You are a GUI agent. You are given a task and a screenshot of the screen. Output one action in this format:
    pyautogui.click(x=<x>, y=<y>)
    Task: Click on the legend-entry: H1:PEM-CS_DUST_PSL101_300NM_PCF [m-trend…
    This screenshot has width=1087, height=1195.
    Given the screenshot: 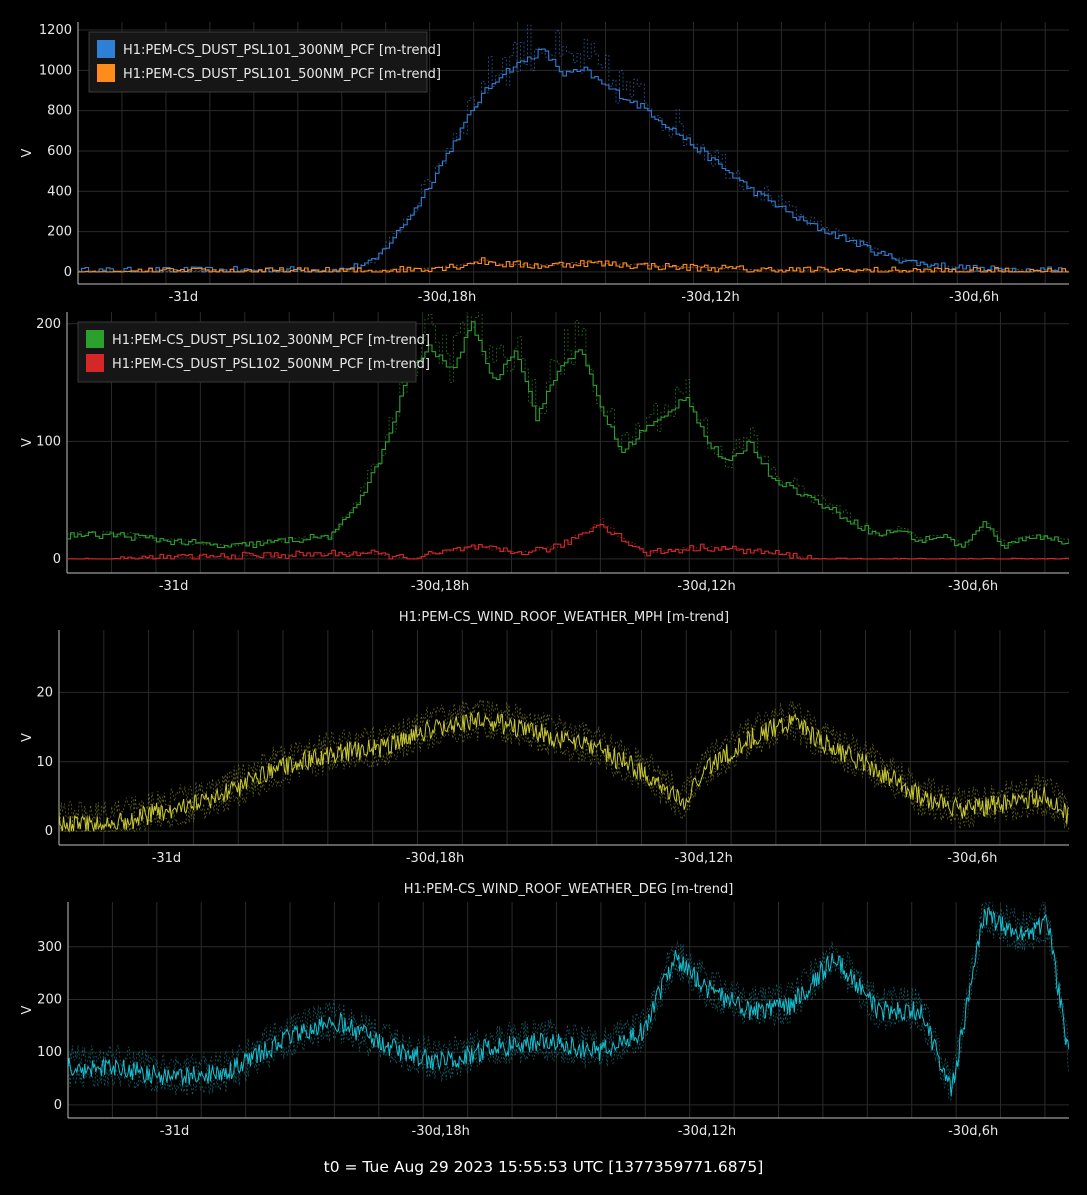 What is the action you would take?
    pyautogui.click(x=282, y=50)
    